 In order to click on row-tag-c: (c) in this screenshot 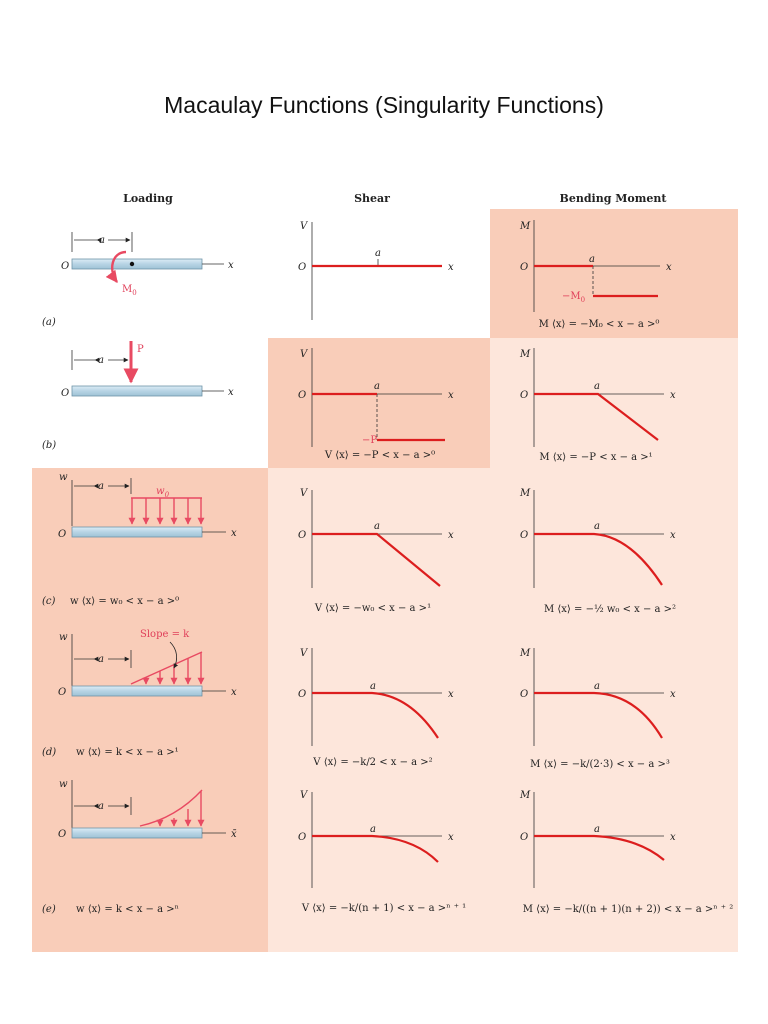, I will do `click(49, 601)`.